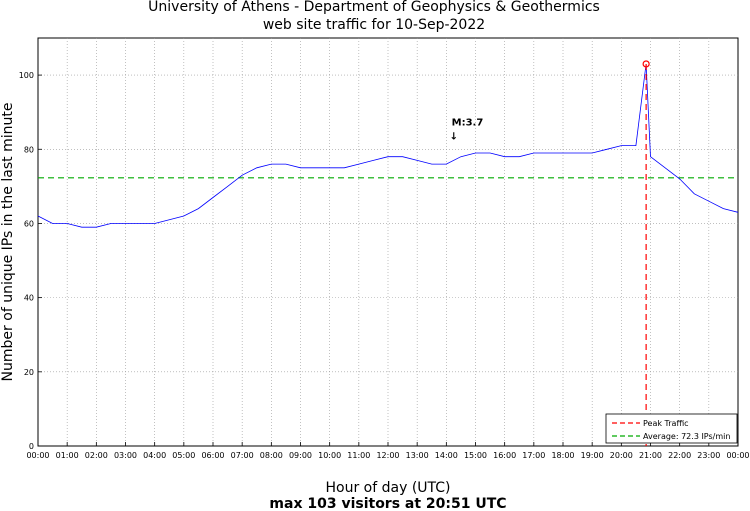 Image resolution: width=750 pixels, height=511 pixels. I want to click on legend: Peak Traffic Average: 72.3 IPs/min, so click(671, 428).